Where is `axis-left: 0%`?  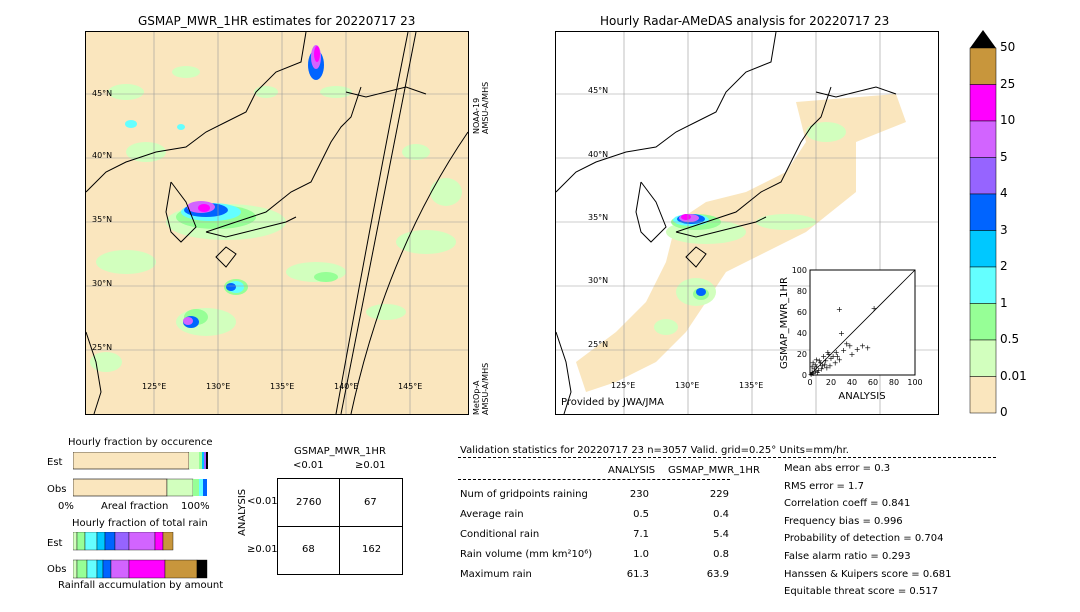
axis-left: 0% is located at coordinates (66, 506).